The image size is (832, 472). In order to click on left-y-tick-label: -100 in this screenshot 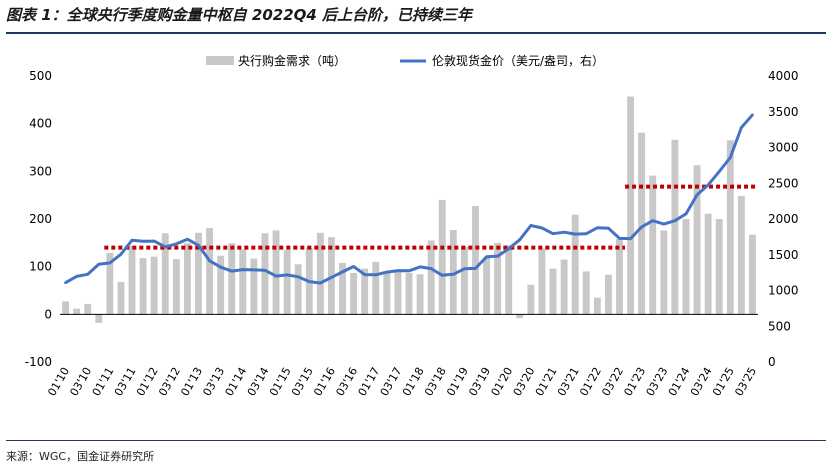, I will do `click(38, 362)`.